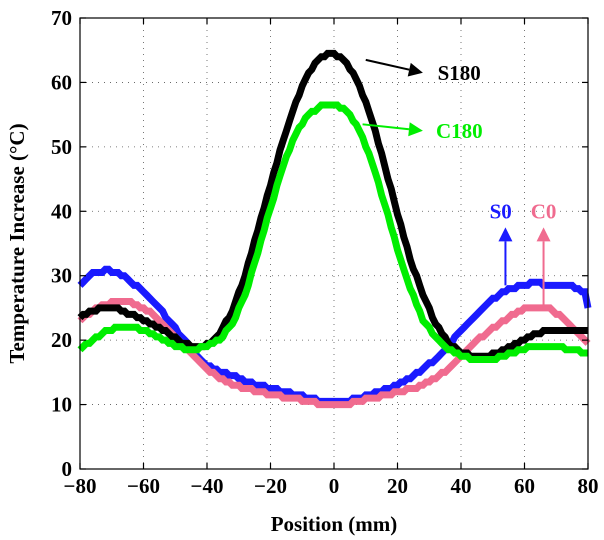 The image size is (604, 540). Describe the element at coordinates (270, 486) in the screenshot. I see `x-tick-label: −20` at that location.